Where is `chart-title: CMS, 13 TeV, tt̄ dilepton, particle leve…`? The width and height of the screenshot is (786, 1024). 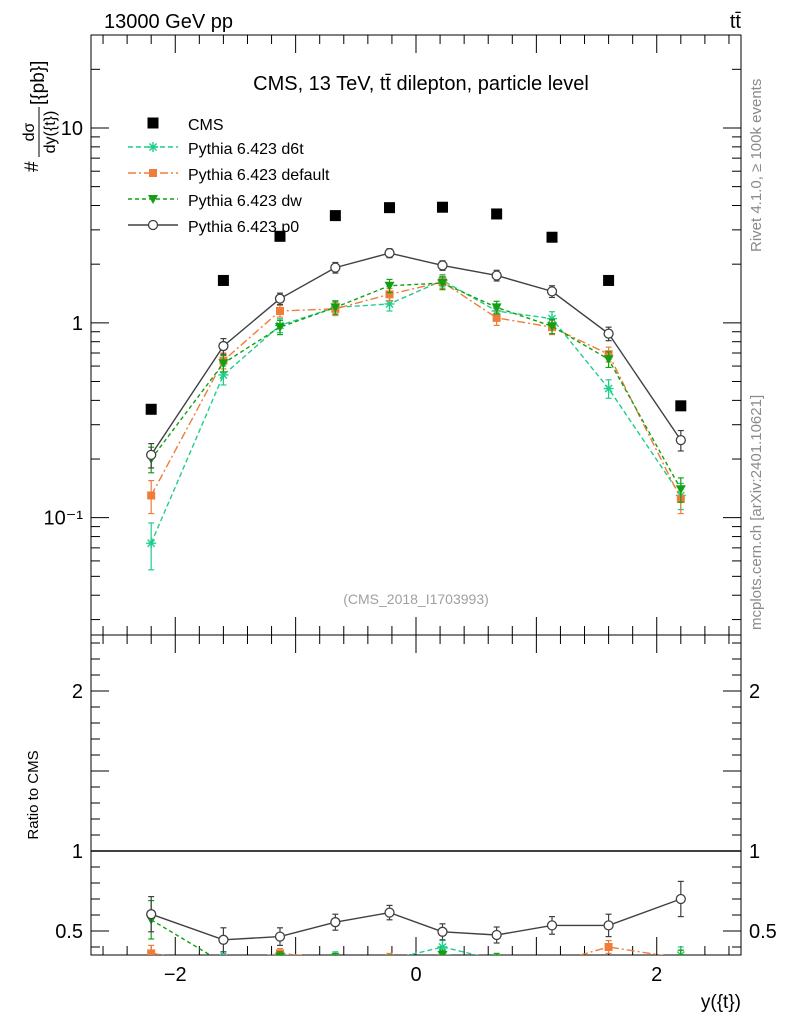 chart-title: CMS, 13 TeV, tt̄ dilepton, particle leve… is located at coordinates (421, 84).